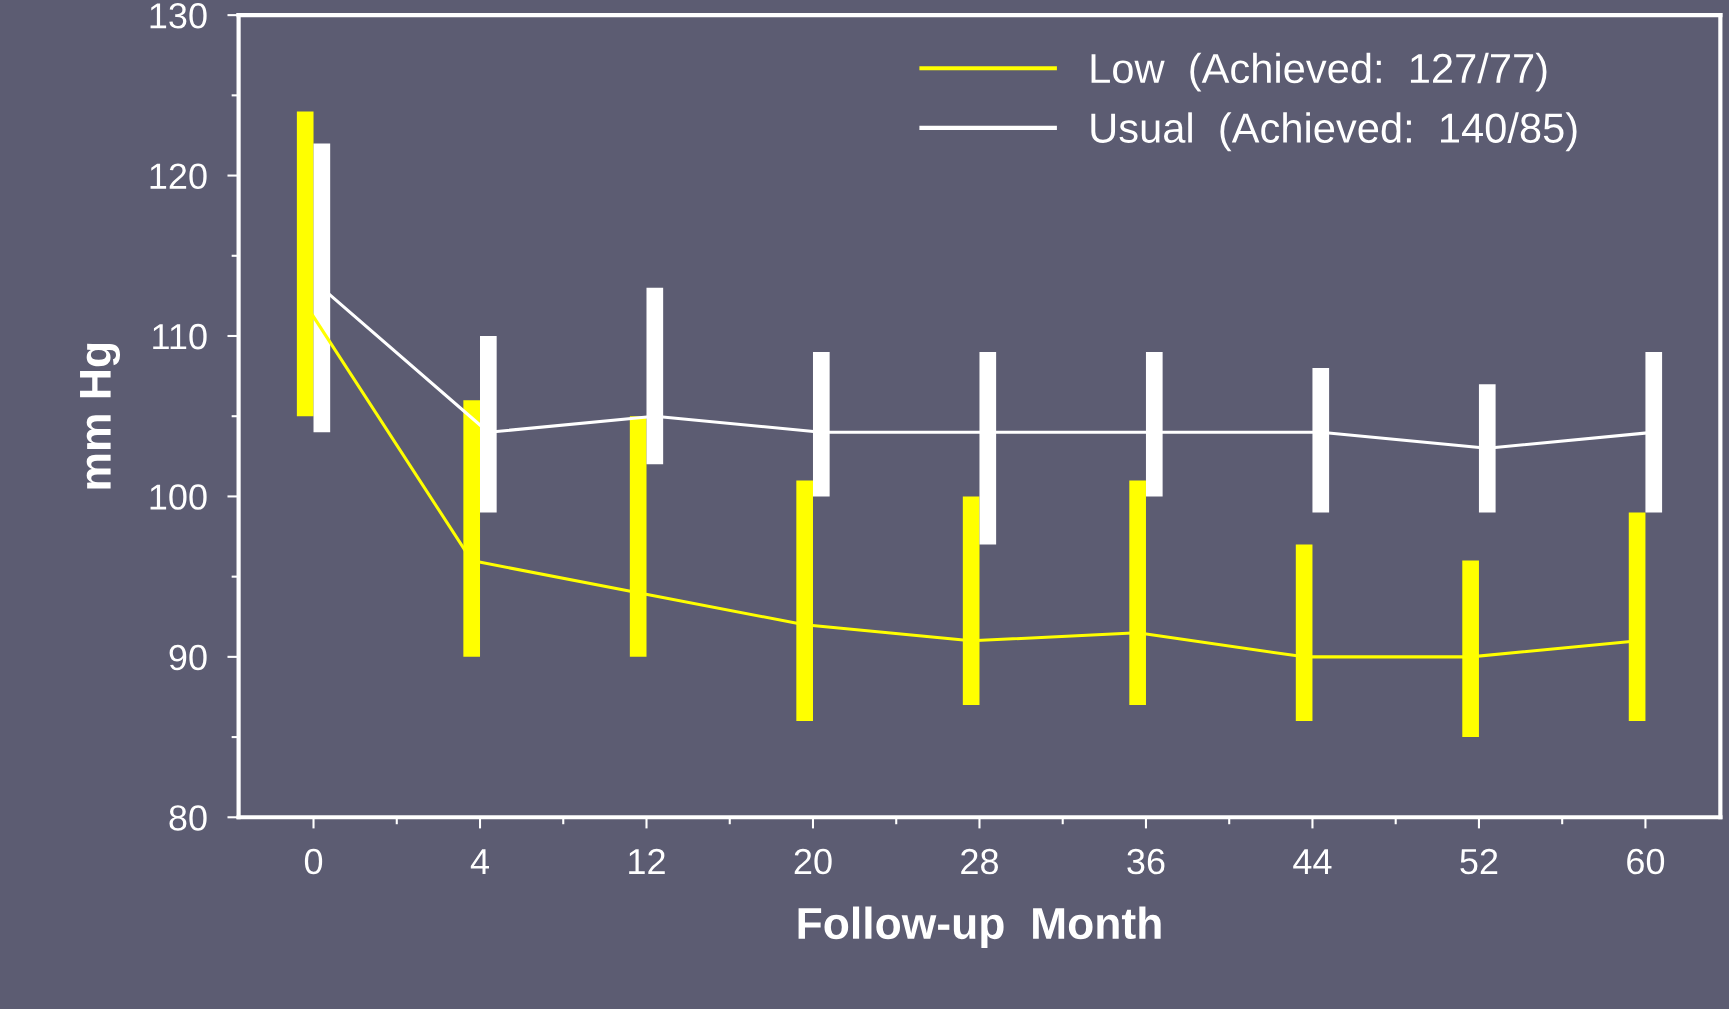  I want to click on y-tick-label: 80, so click(188, 818).